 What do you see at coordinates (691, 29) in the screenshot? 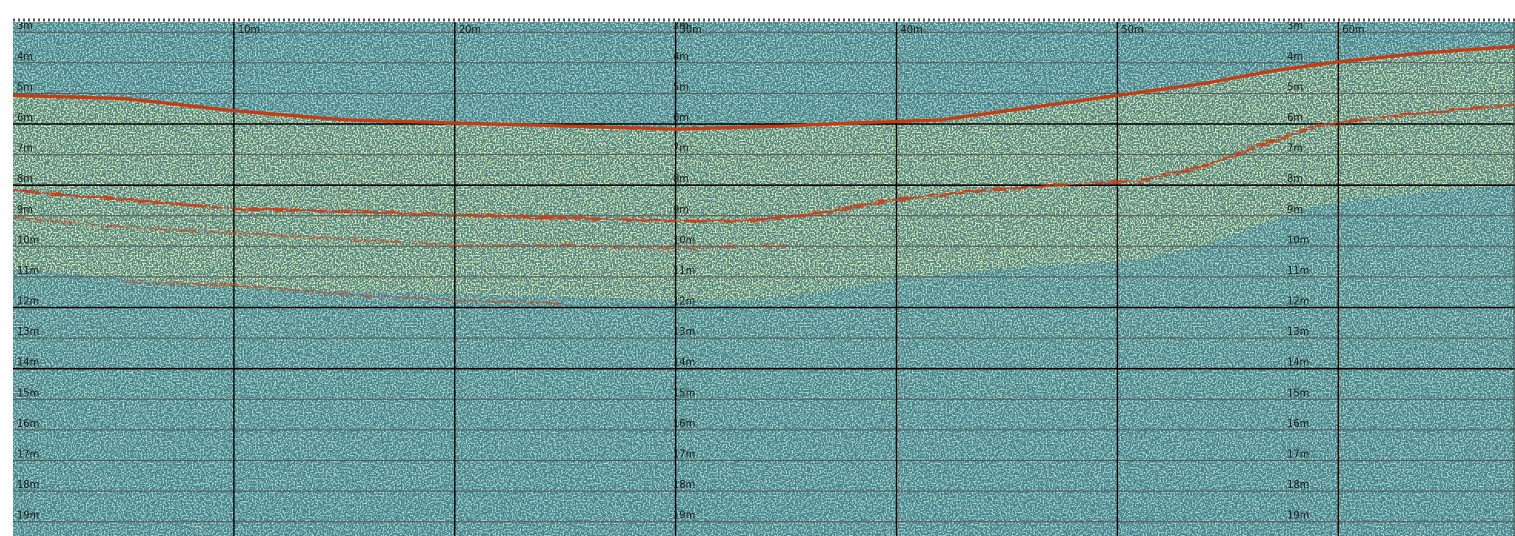
I see `distance-tick-label: 30m` at bounding box center [691, 29].